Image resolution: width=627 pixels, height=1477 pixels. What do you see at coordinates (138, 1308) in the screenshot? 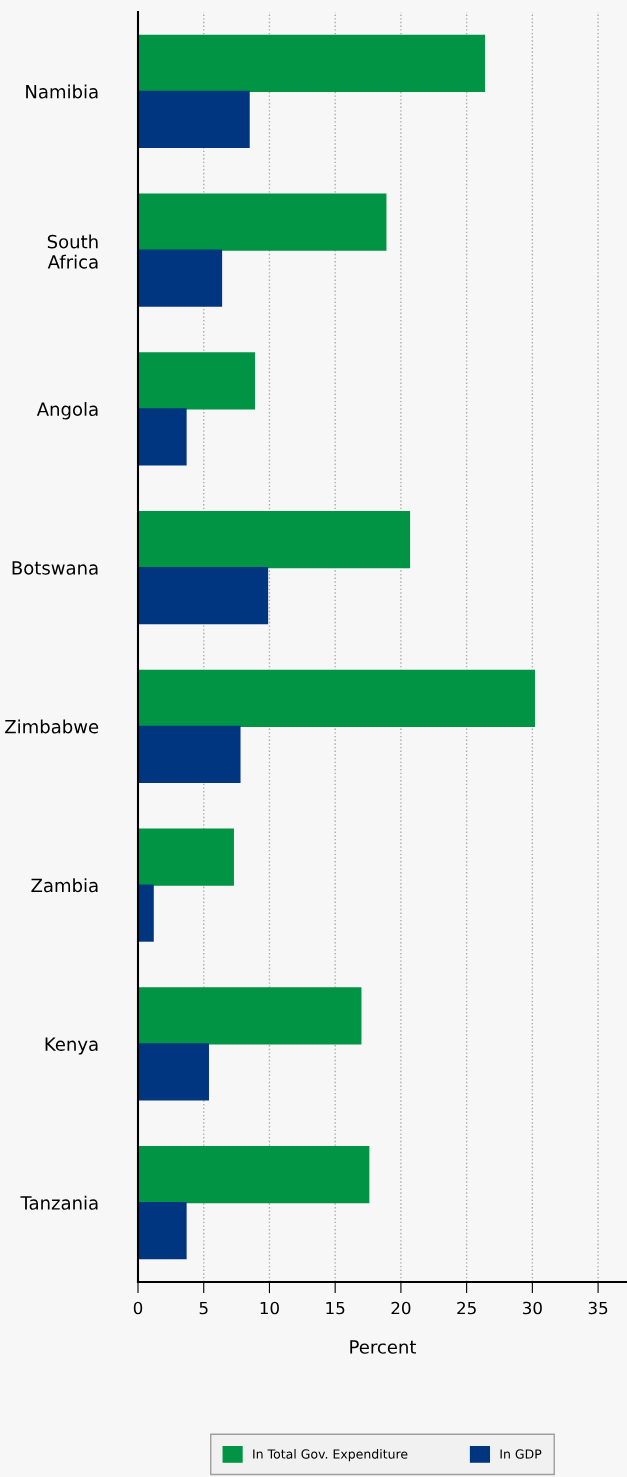
I see `x-tick-label: 0` at bounding box center [138, 1308].